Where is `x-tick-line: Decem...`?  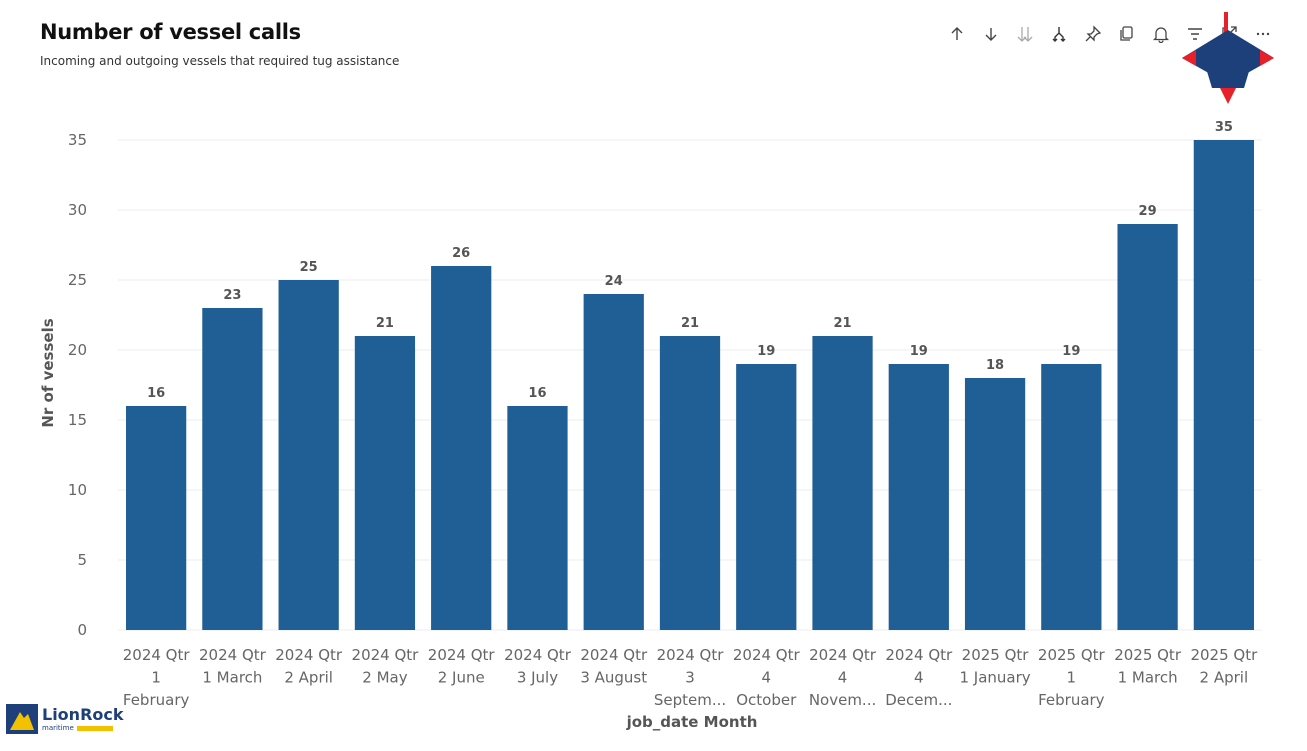
x-tick-line: Decem... is located at coordinates (918, 700).